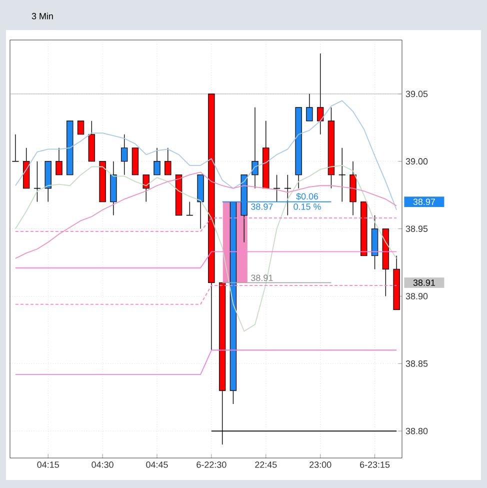 The height and width of the screenshot is (488, 487). I want to click on x-tick-label: 04:15, so click(48, 465).